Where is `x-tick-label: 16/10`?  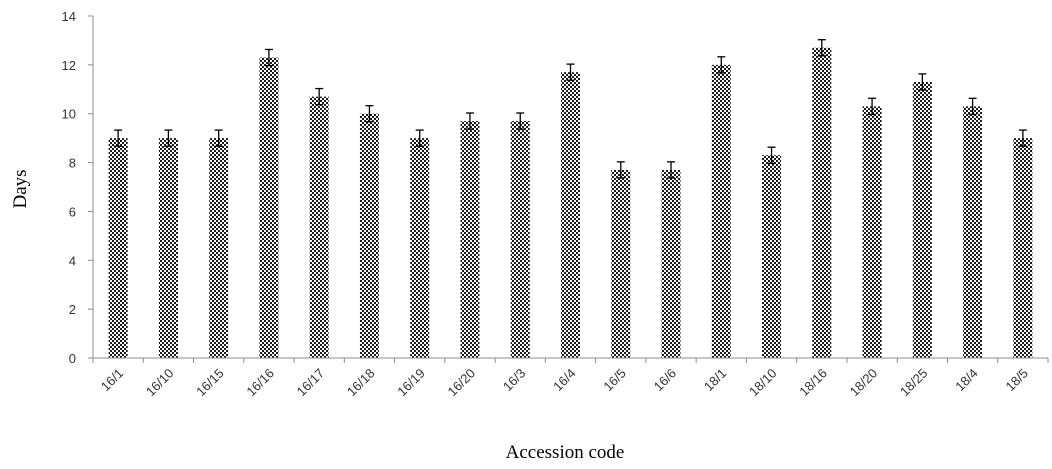
x-tick-label: 16/10 is located at coordinates (160, 383).